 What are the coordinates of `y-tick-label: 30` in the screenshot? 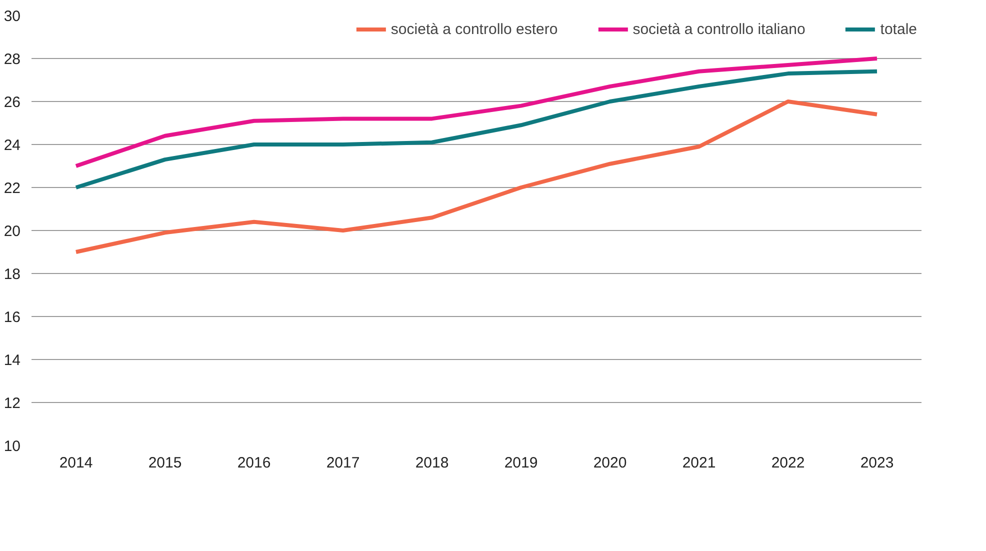 It's located at (12, 16).